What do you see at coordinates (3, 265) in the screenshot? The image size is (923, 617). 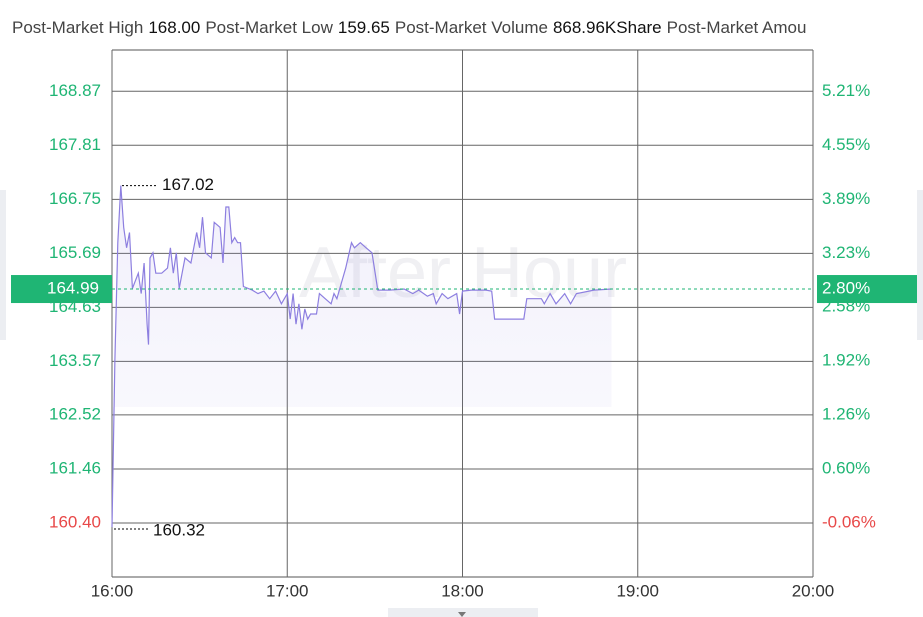 I see `left-handle` at bounding box center [3, 265].